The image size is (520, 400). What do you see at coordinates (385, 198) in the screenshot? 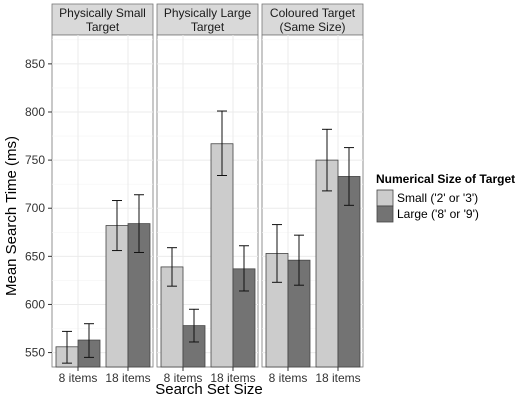
I see `legend-swatch-small` at bounding box center [385, 198].